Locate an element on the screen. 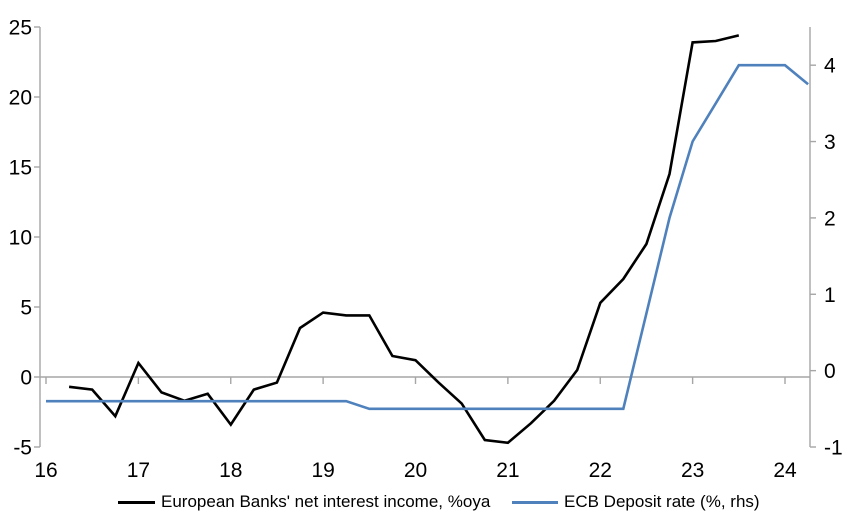  x-axis-tick-label: 24 is located at coordinates (785, 470).